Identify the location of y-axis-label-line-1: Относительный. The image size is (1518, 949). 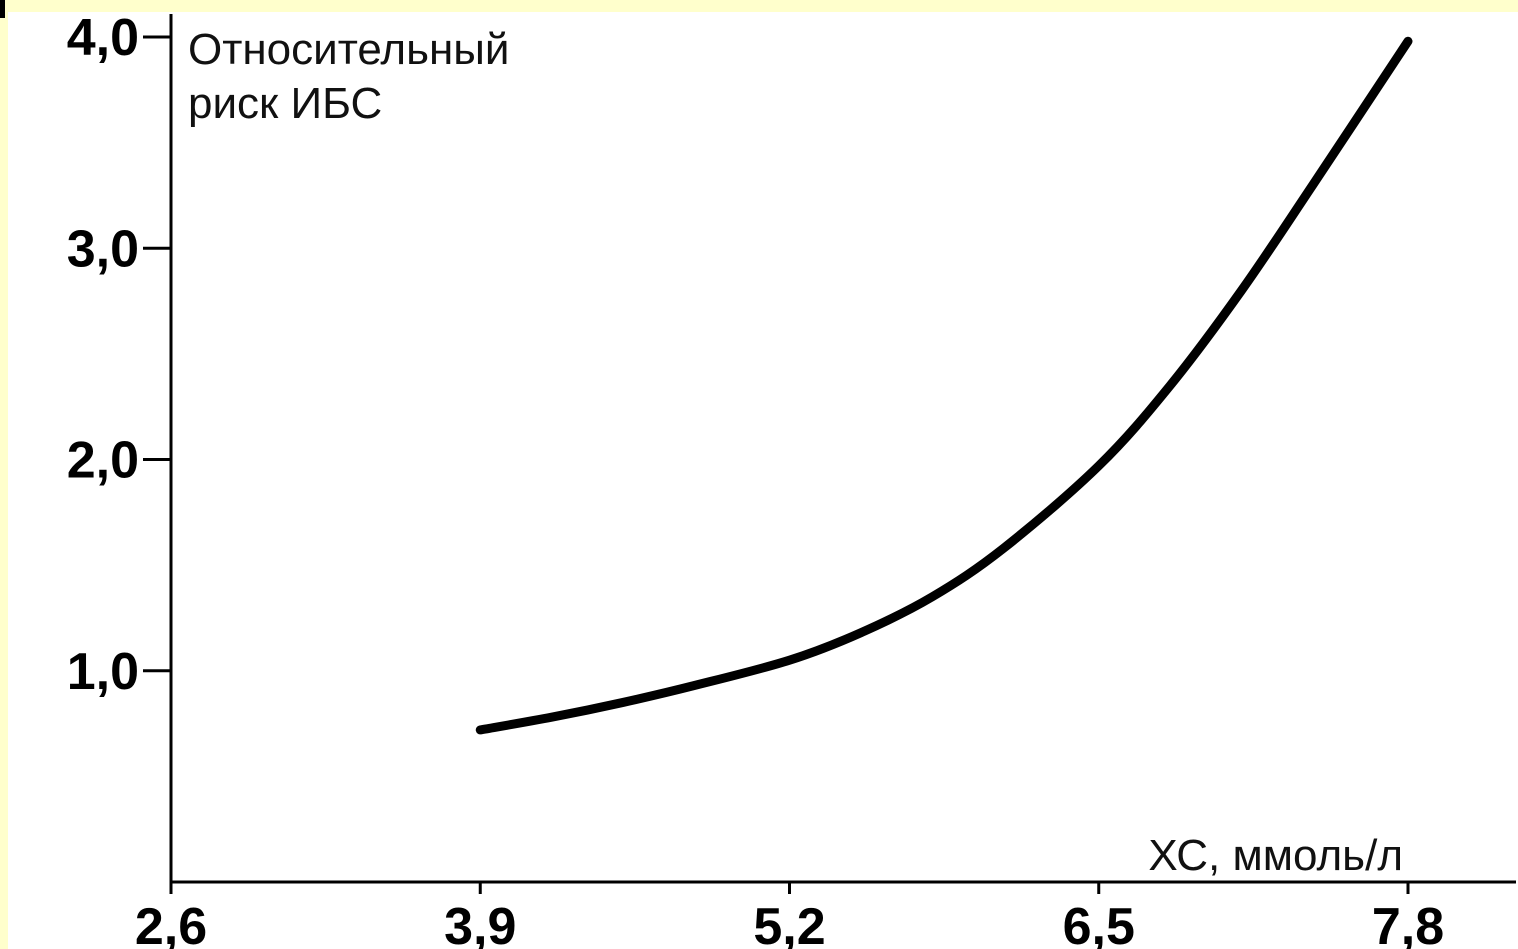
(349, 49).